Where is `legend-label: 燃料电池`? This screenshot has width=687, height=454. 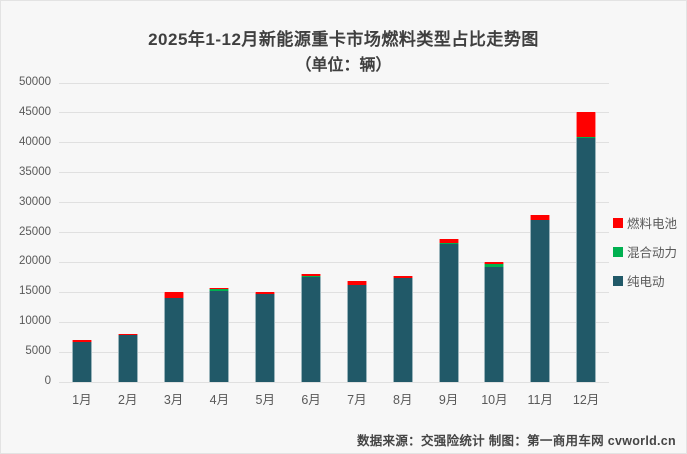
legend-label: 燃料电池 is located at coordinates (652, 224).